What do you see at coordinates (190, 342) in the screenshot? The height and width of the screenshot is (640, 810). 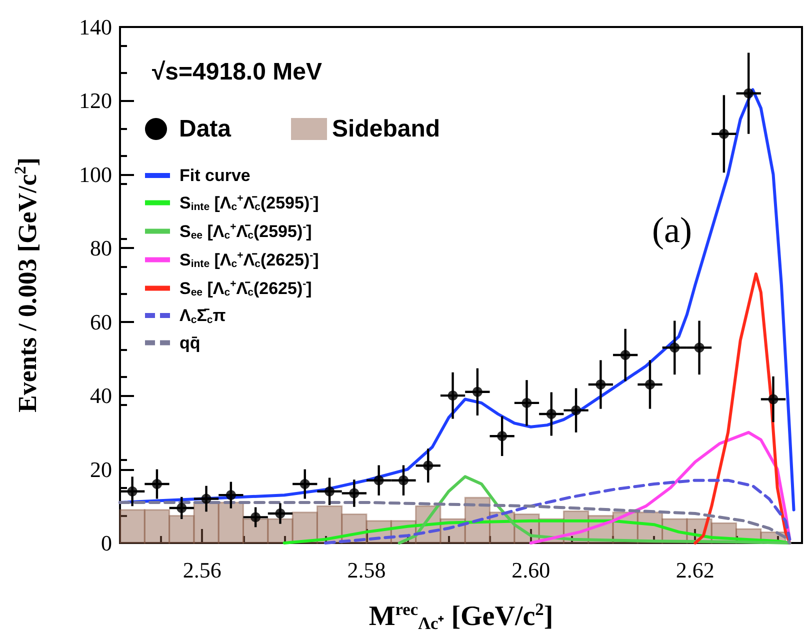 I see `legend-label: qq̄` at bounding box center [190, 342].